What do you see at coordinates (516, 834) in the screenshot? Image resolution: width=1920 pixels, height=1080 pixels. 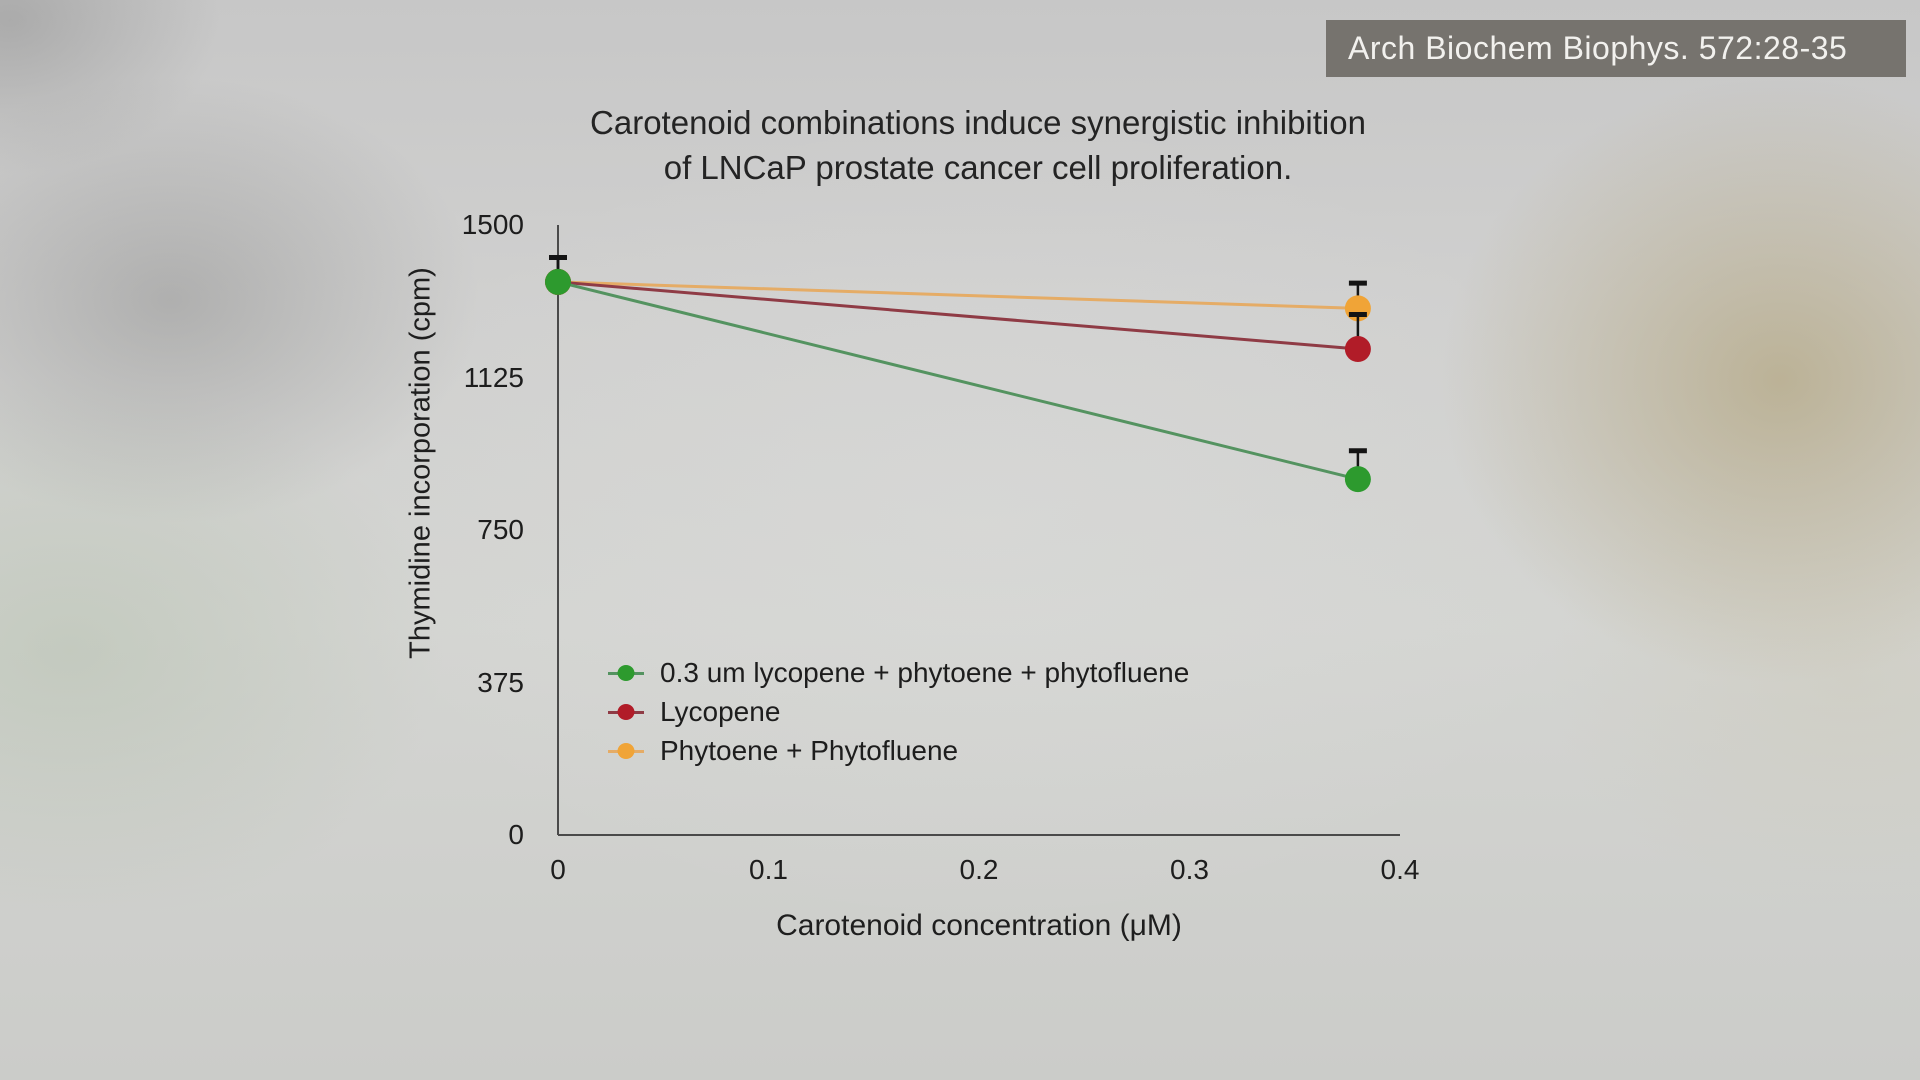 I see `y-tick-label: 0` at bounding box center [516, 834].